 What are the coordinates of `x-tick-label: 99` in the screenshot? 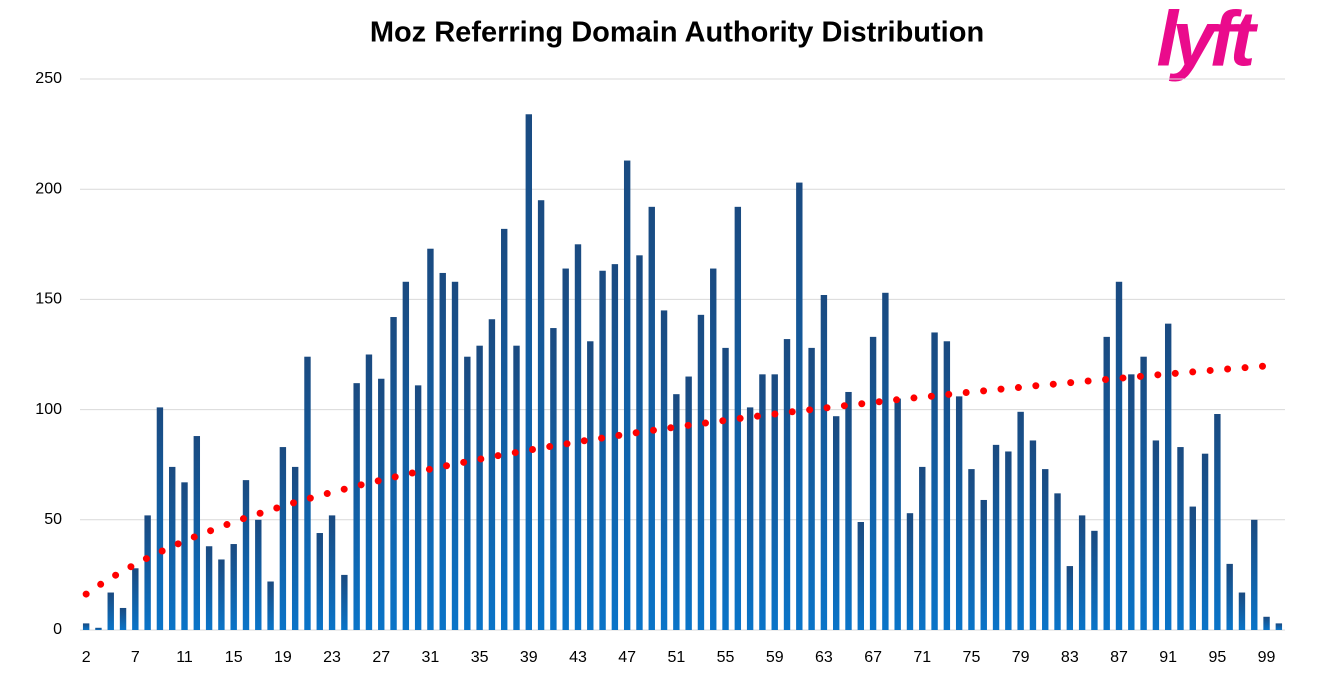 It's located at (1267, 657).